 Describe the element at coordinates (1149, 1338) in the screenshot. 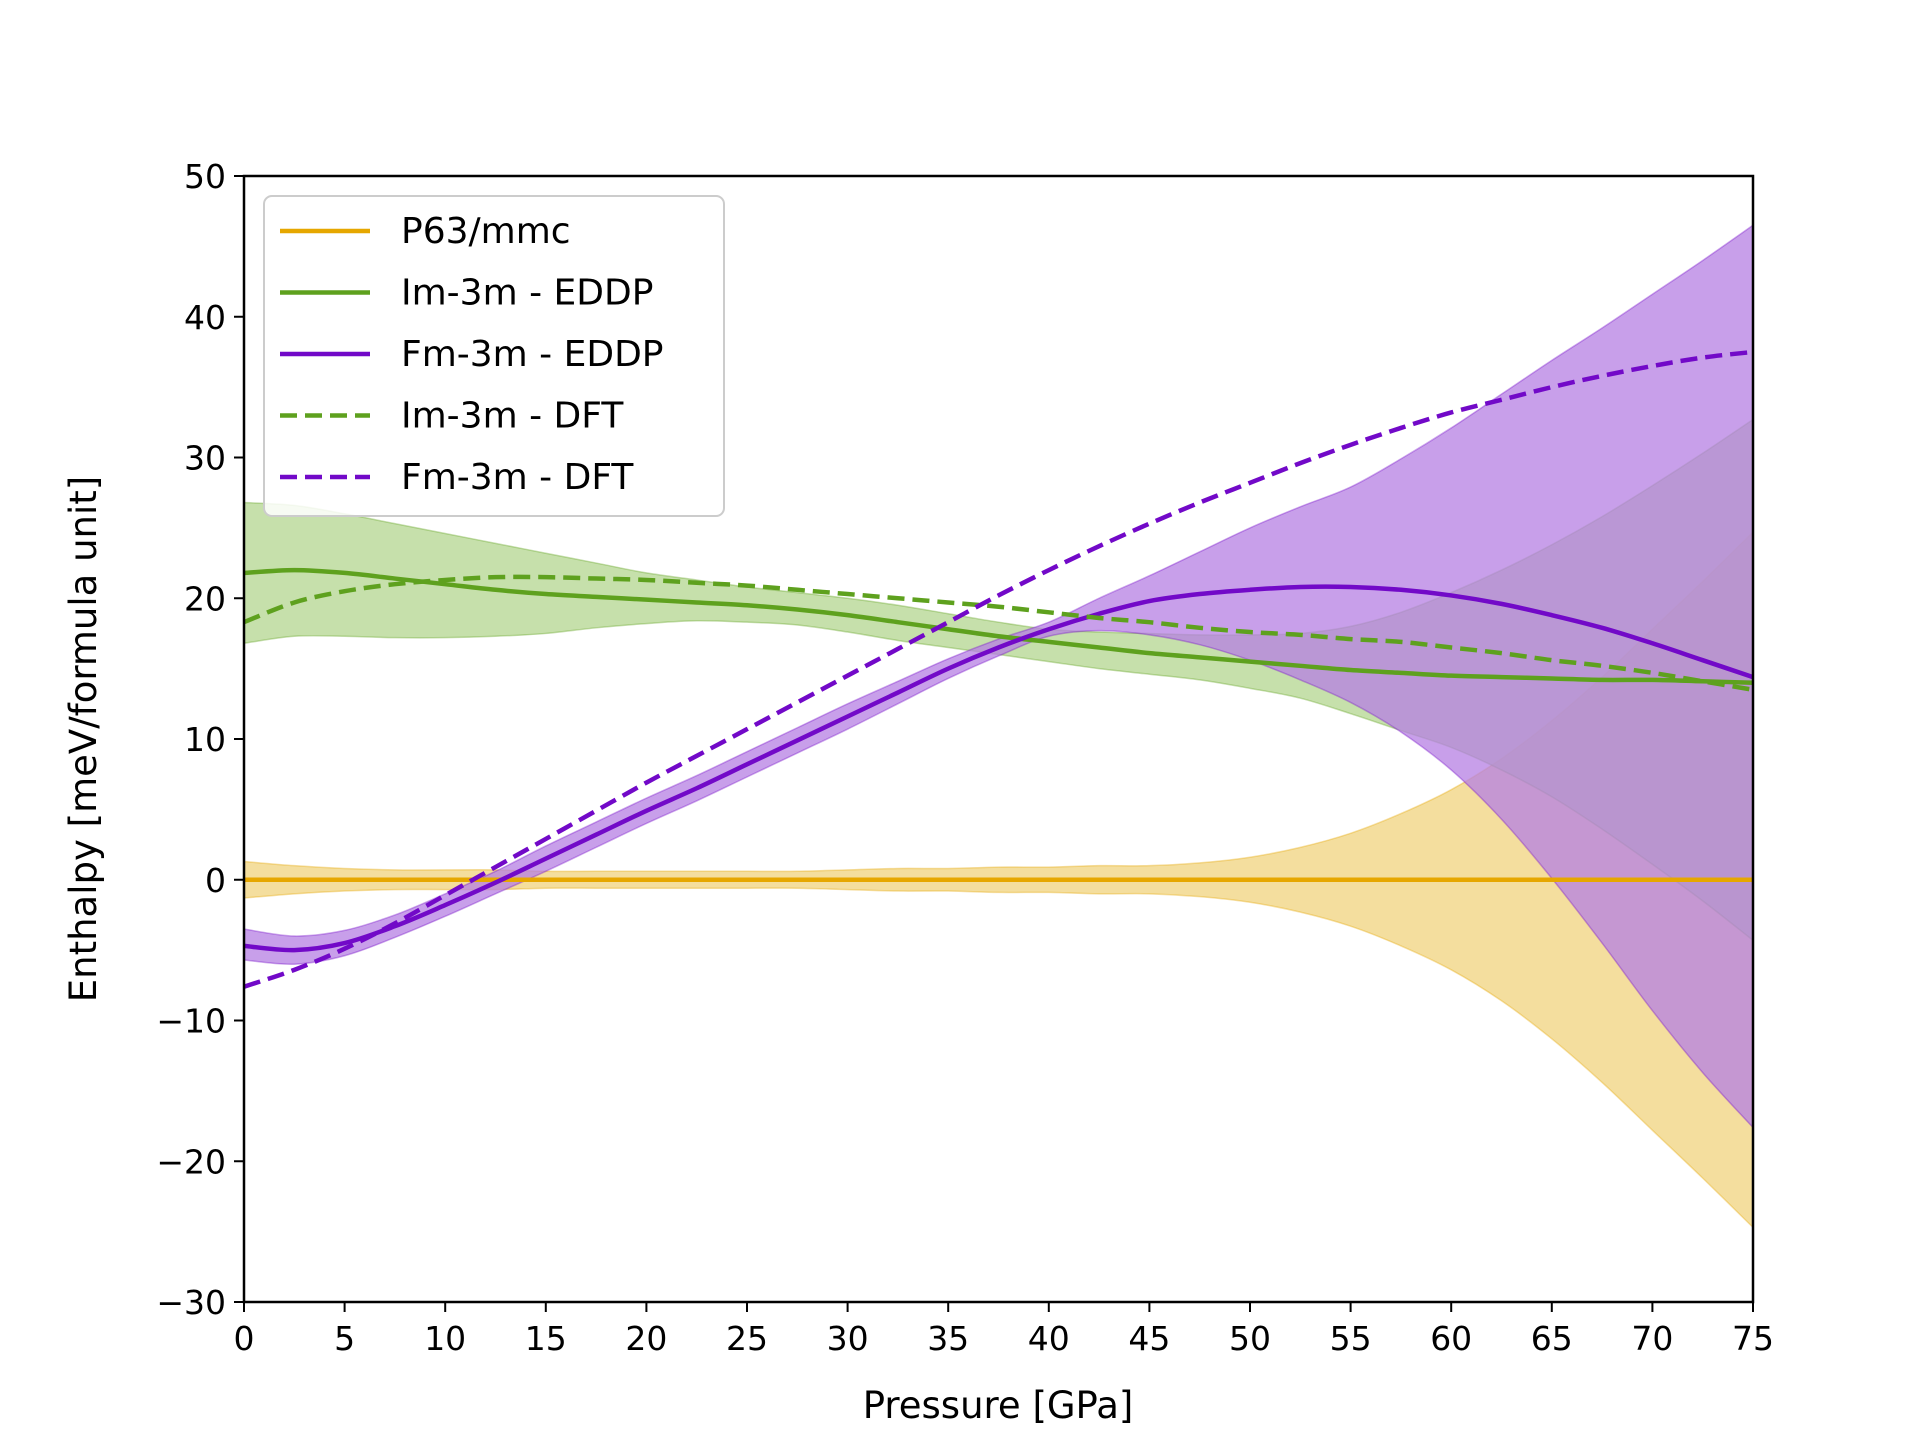

I see `x-tick-label: 45` at that location.